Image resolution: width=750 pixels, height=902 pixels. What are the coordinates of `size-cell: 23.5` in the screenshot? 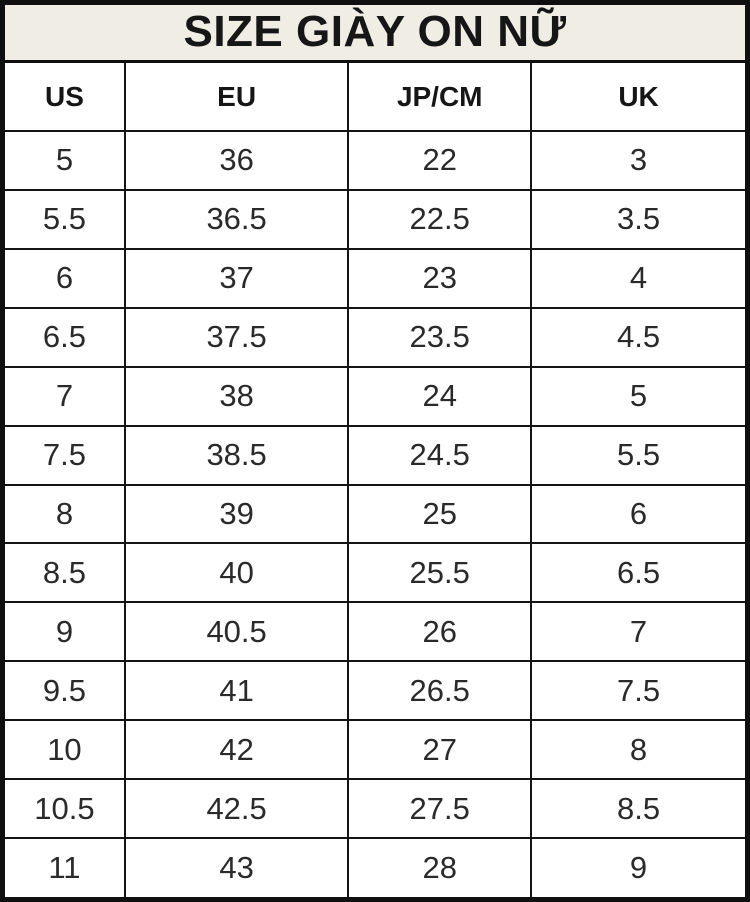 It's located at (440, 337).